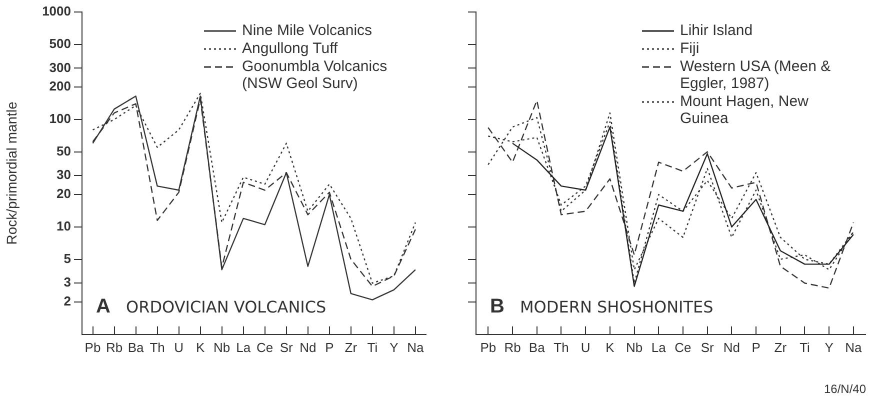 This screenshot has width=883, height=401. What do you see at coordinates (63, 174) in the screenshot?
I see `y-tick-label: 30` at bounding box center [63, 174].